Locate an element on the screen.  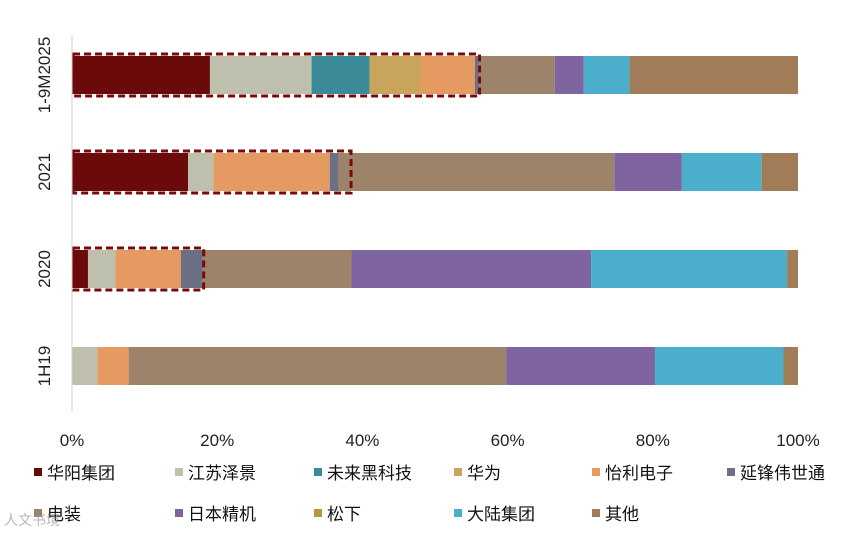
legend-label: 江苏泽景 is located at coordinates (222, 474).